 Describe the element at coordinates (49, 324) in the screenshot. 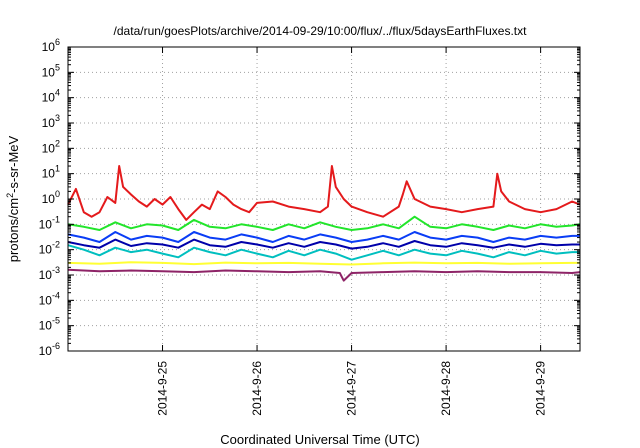

I see `y-tick-label: 10⁻⁵` at that location.